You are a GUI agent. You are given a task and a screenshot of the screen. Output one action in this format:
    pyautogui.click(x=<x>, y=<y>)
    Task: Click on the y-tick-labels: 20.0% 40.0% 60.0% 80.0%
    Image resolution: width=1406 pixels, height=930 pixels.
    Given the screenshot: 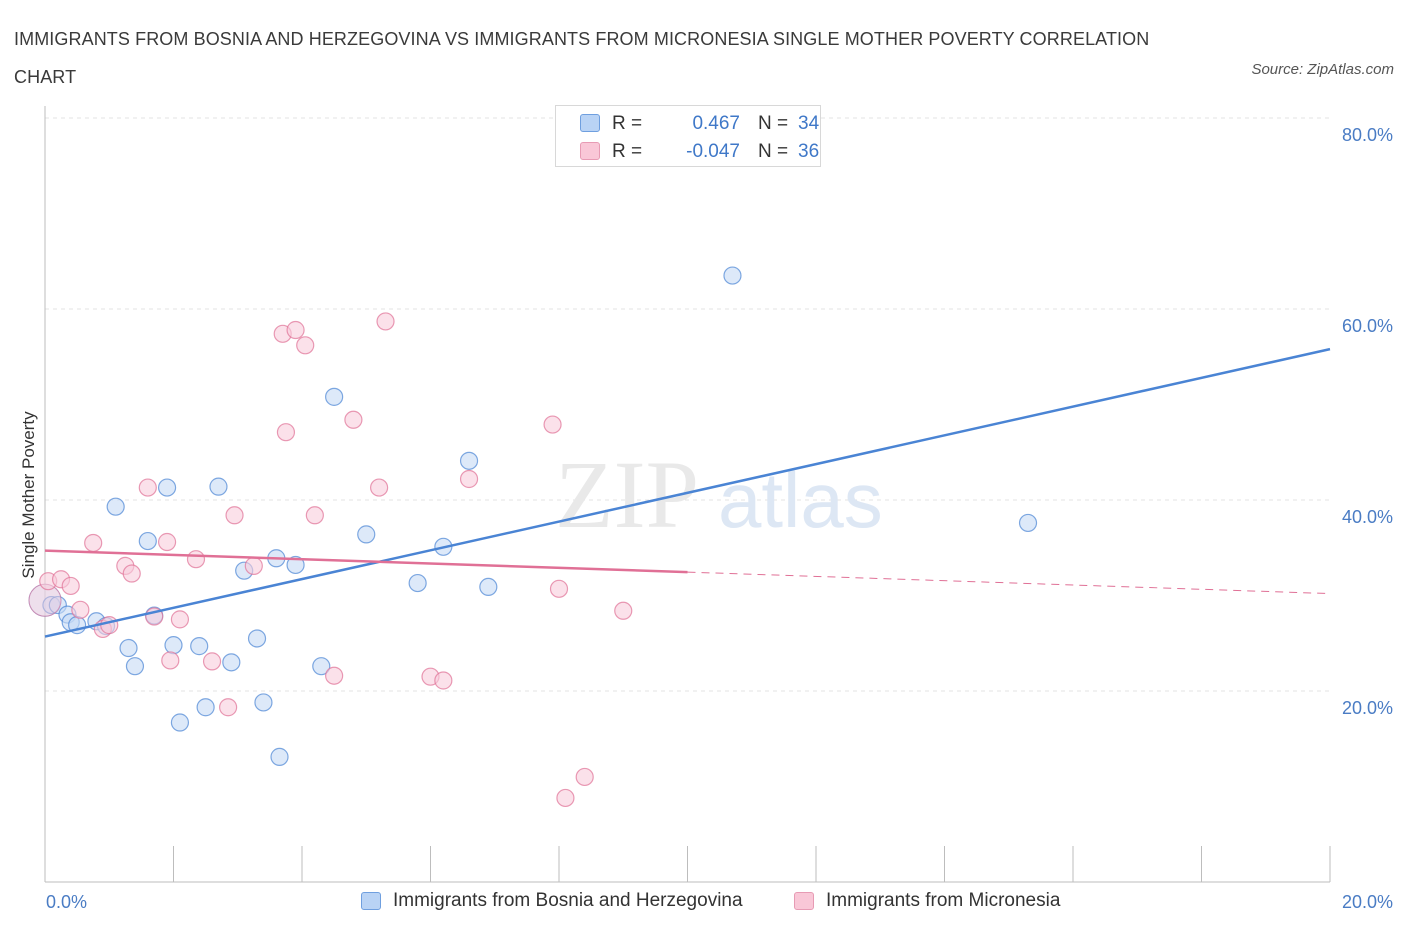 What is the action you would take?
    pyautogui.click(x=1367, y=421)
    